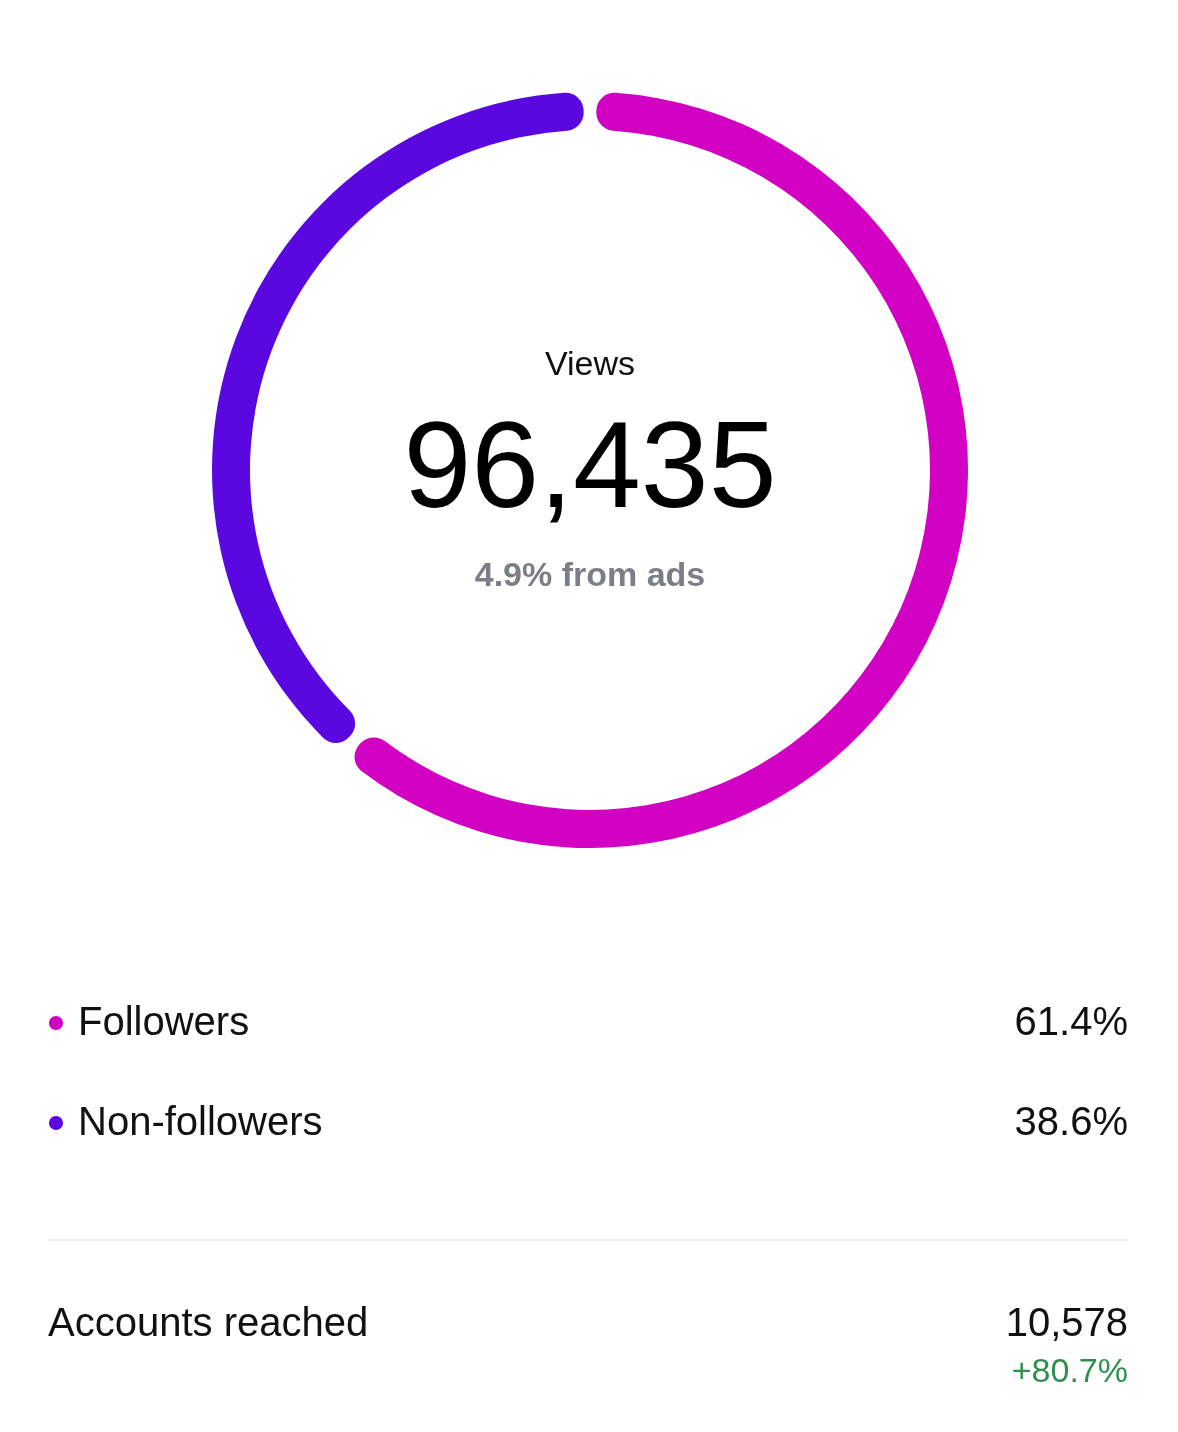 The width and height of the screenshot is (1178, 1432). Describe the element at coordinates (590, 363) in the screenshot. I see `text: Views` at that location.